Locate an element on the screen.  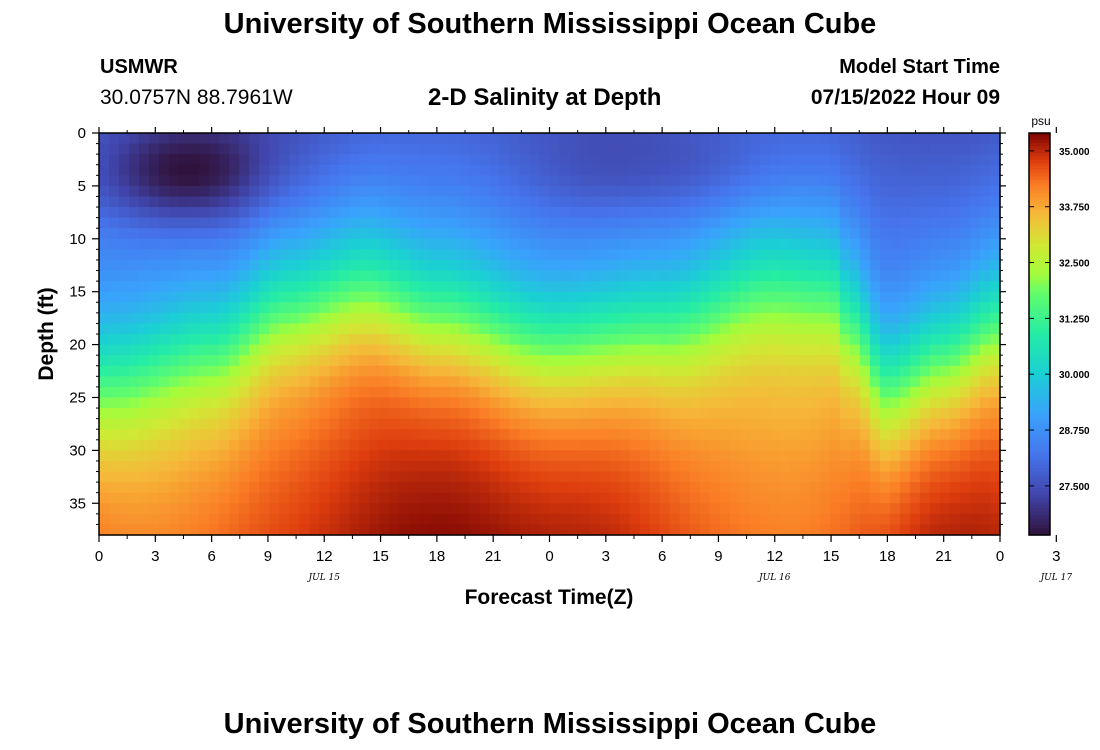
colorbar-cell is located at coordinates (1039, 315).